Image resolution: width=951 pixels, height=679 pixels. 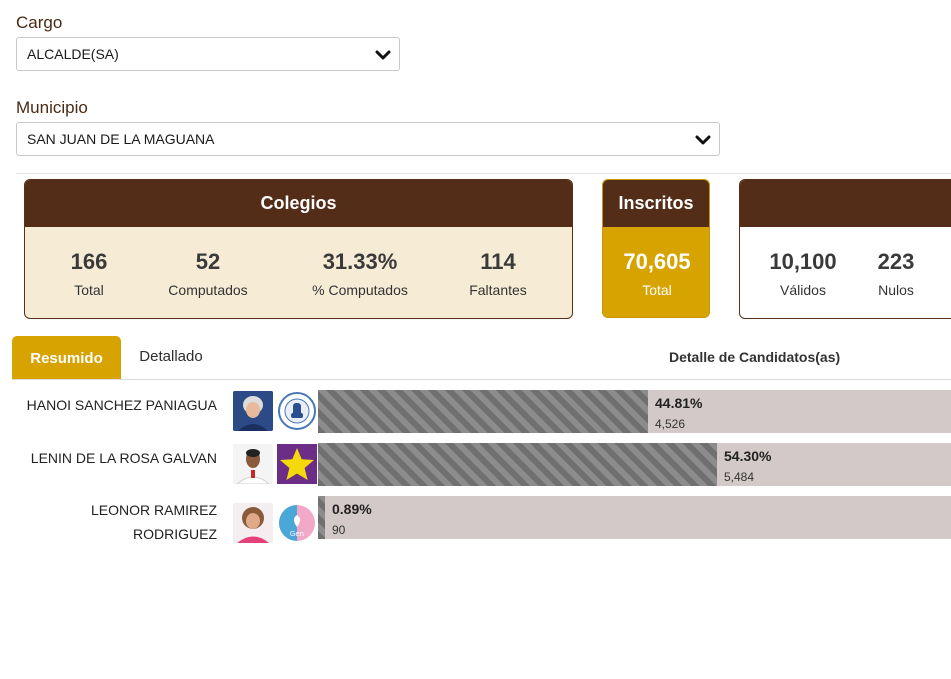 I want to click on candidate-name: HANOI SANCHEZ PANIAGUA, so click(x=122, y=405).